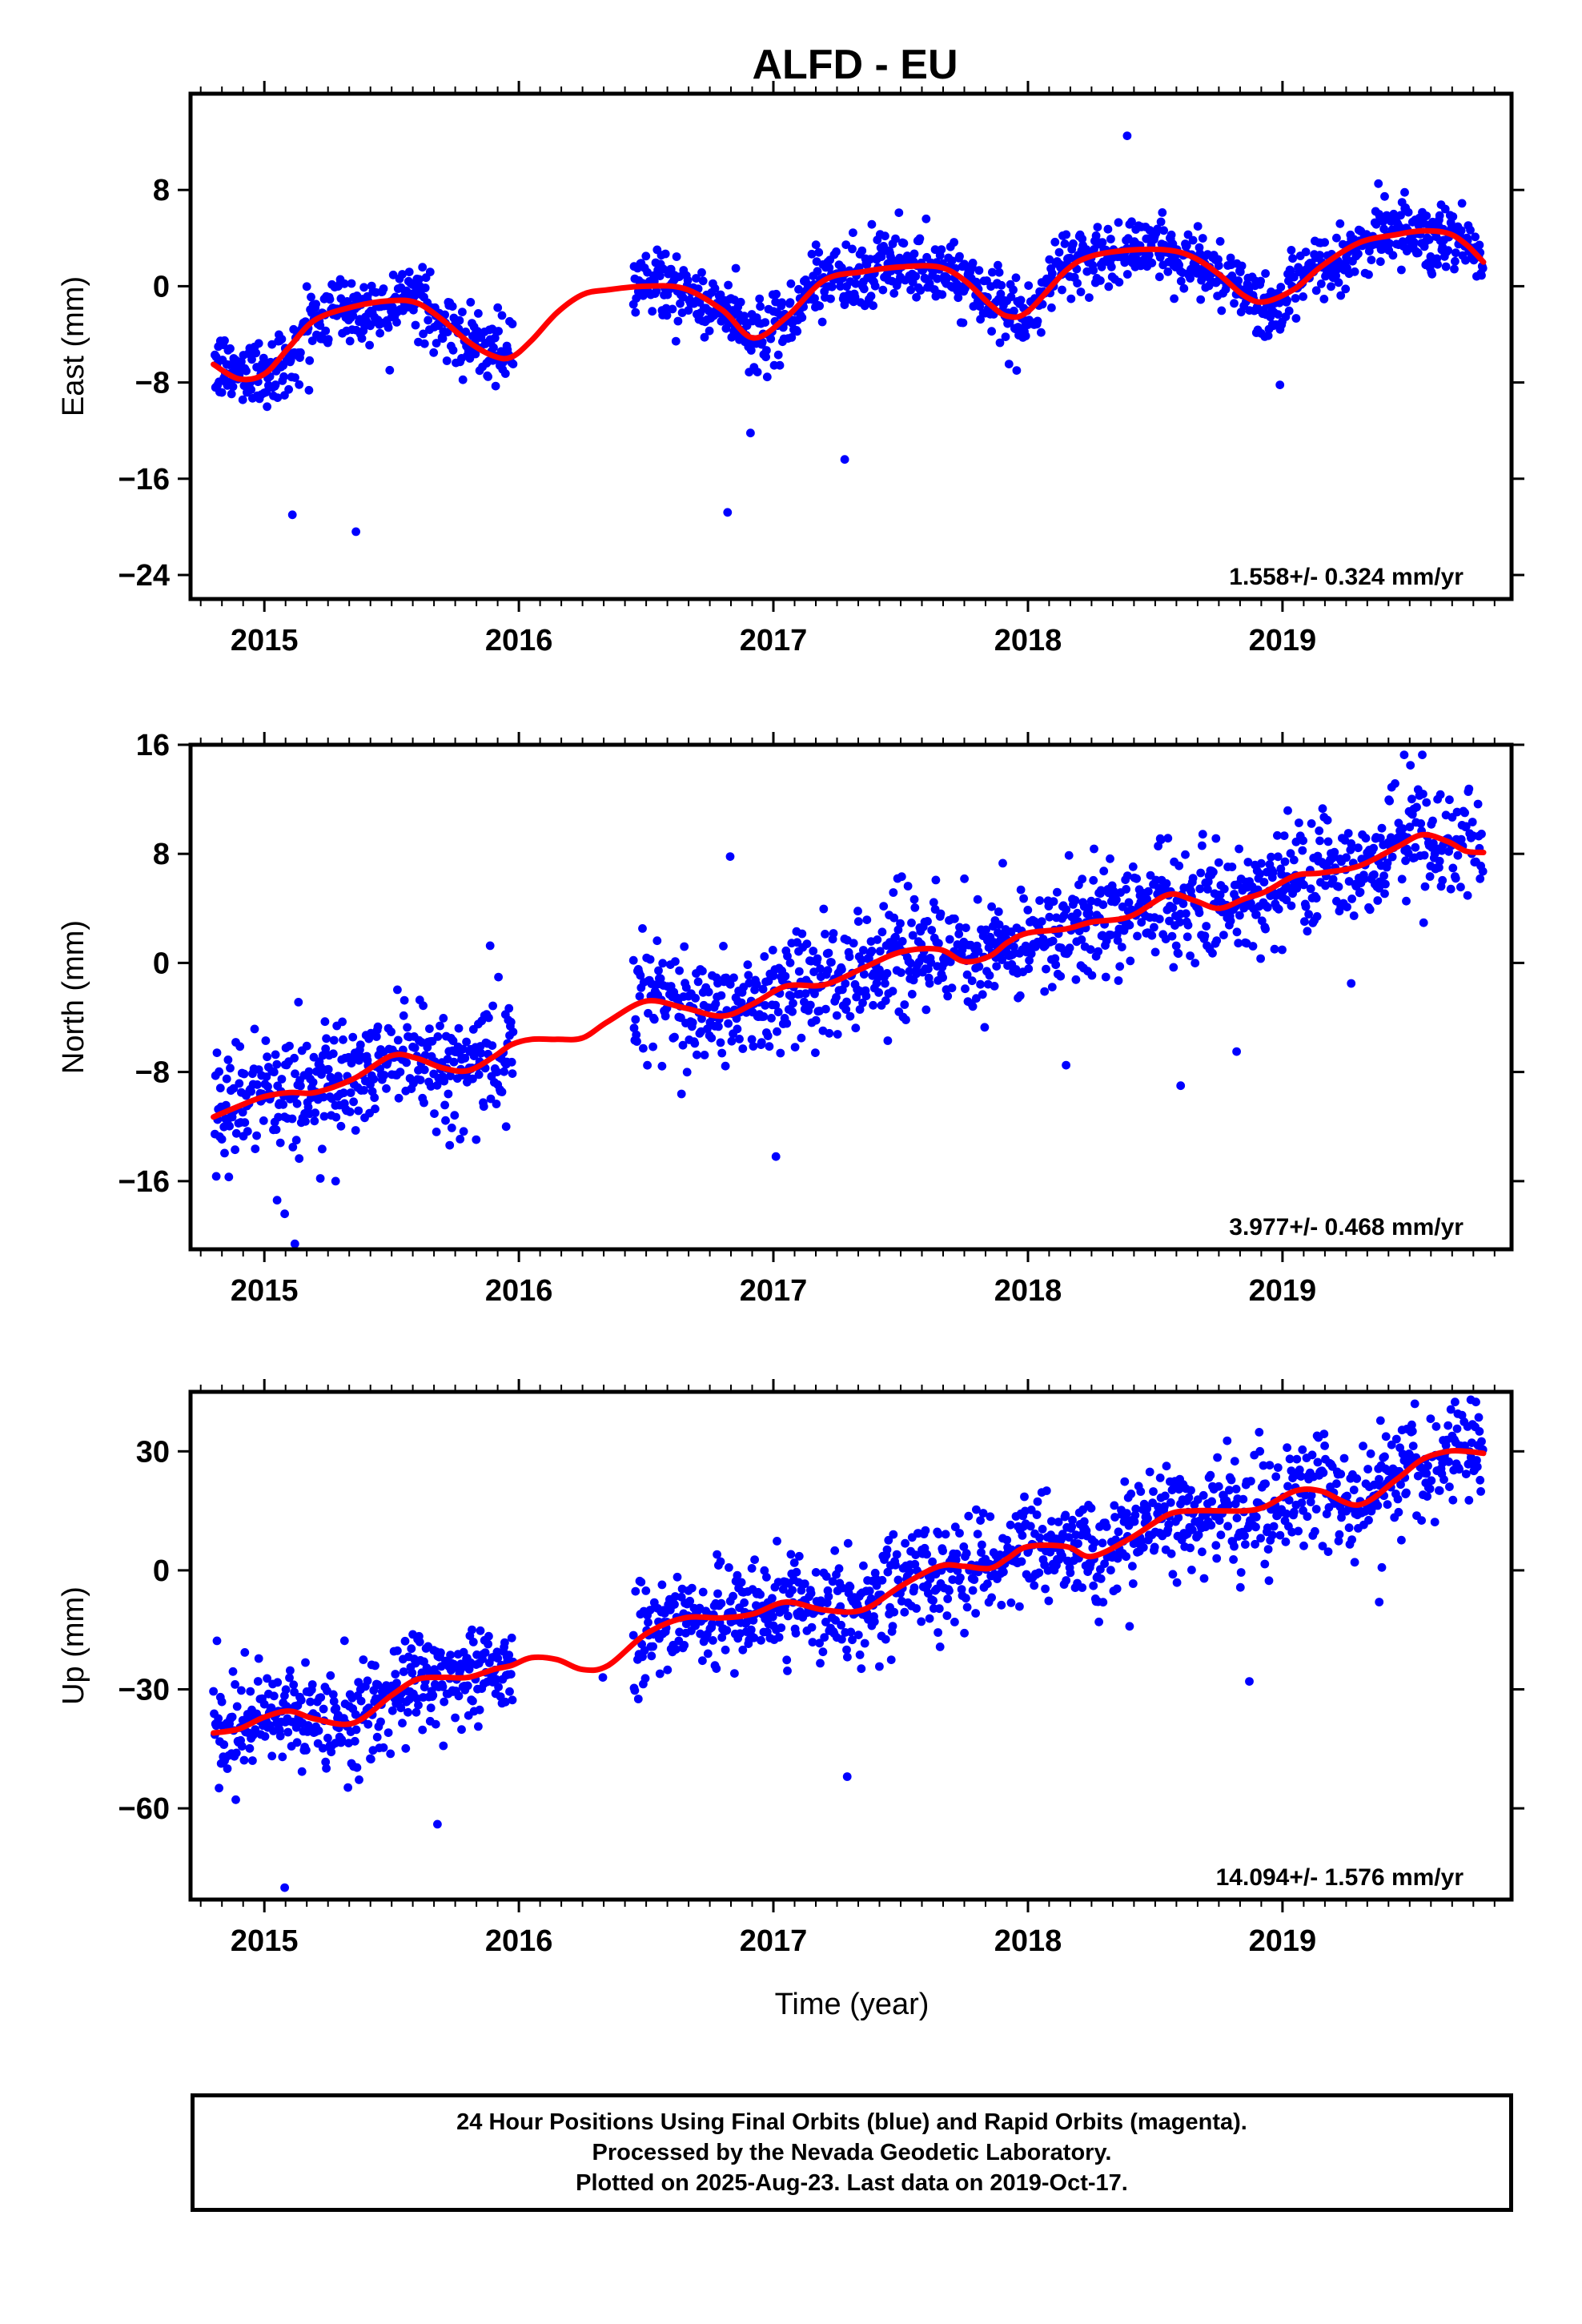  I want to click on east-y-tick-label: −24, so click(144, 576).